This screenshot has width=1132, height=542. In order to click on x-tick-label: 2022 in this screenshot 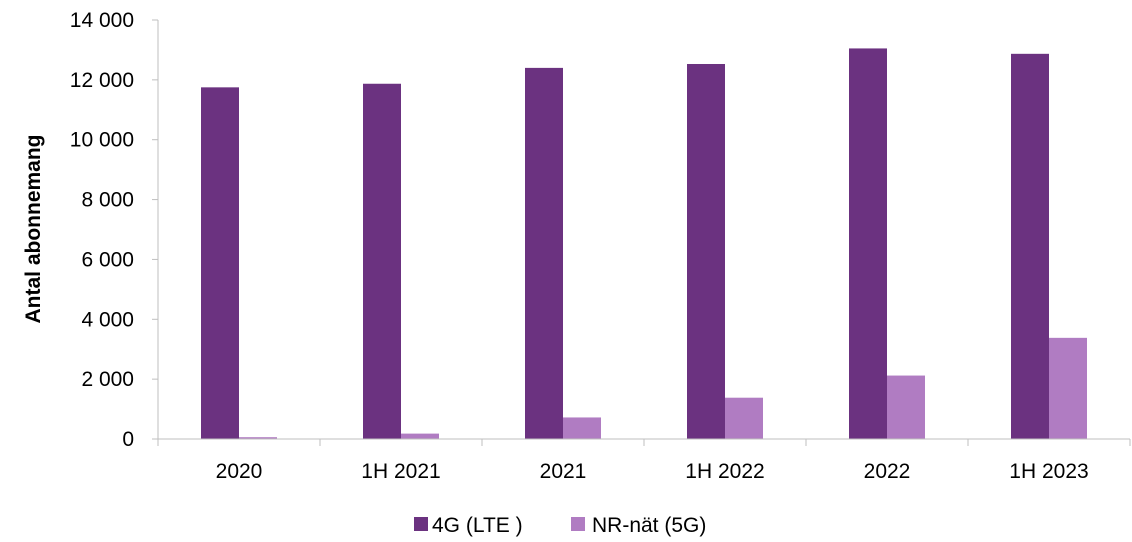, I will do `click(887, 471)`.